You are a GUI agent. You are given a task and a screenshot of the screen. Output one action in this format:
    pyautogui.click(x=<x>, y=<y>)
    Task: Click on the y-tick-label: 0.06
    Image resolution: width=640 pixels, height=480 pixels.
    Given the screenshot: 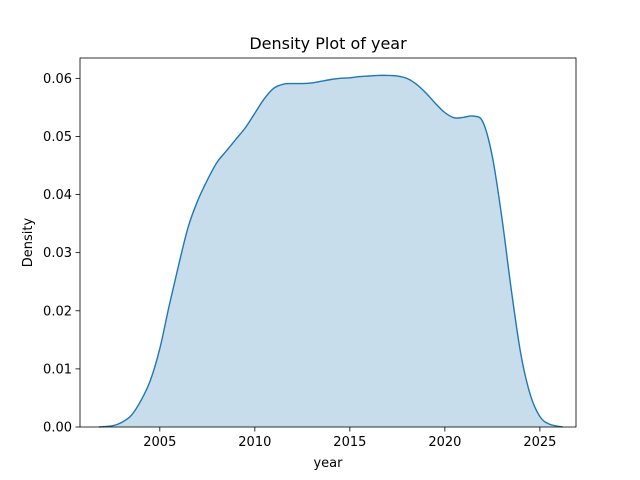 What is the action you would take?
    pyautogui.click(x=57, y=79)
    